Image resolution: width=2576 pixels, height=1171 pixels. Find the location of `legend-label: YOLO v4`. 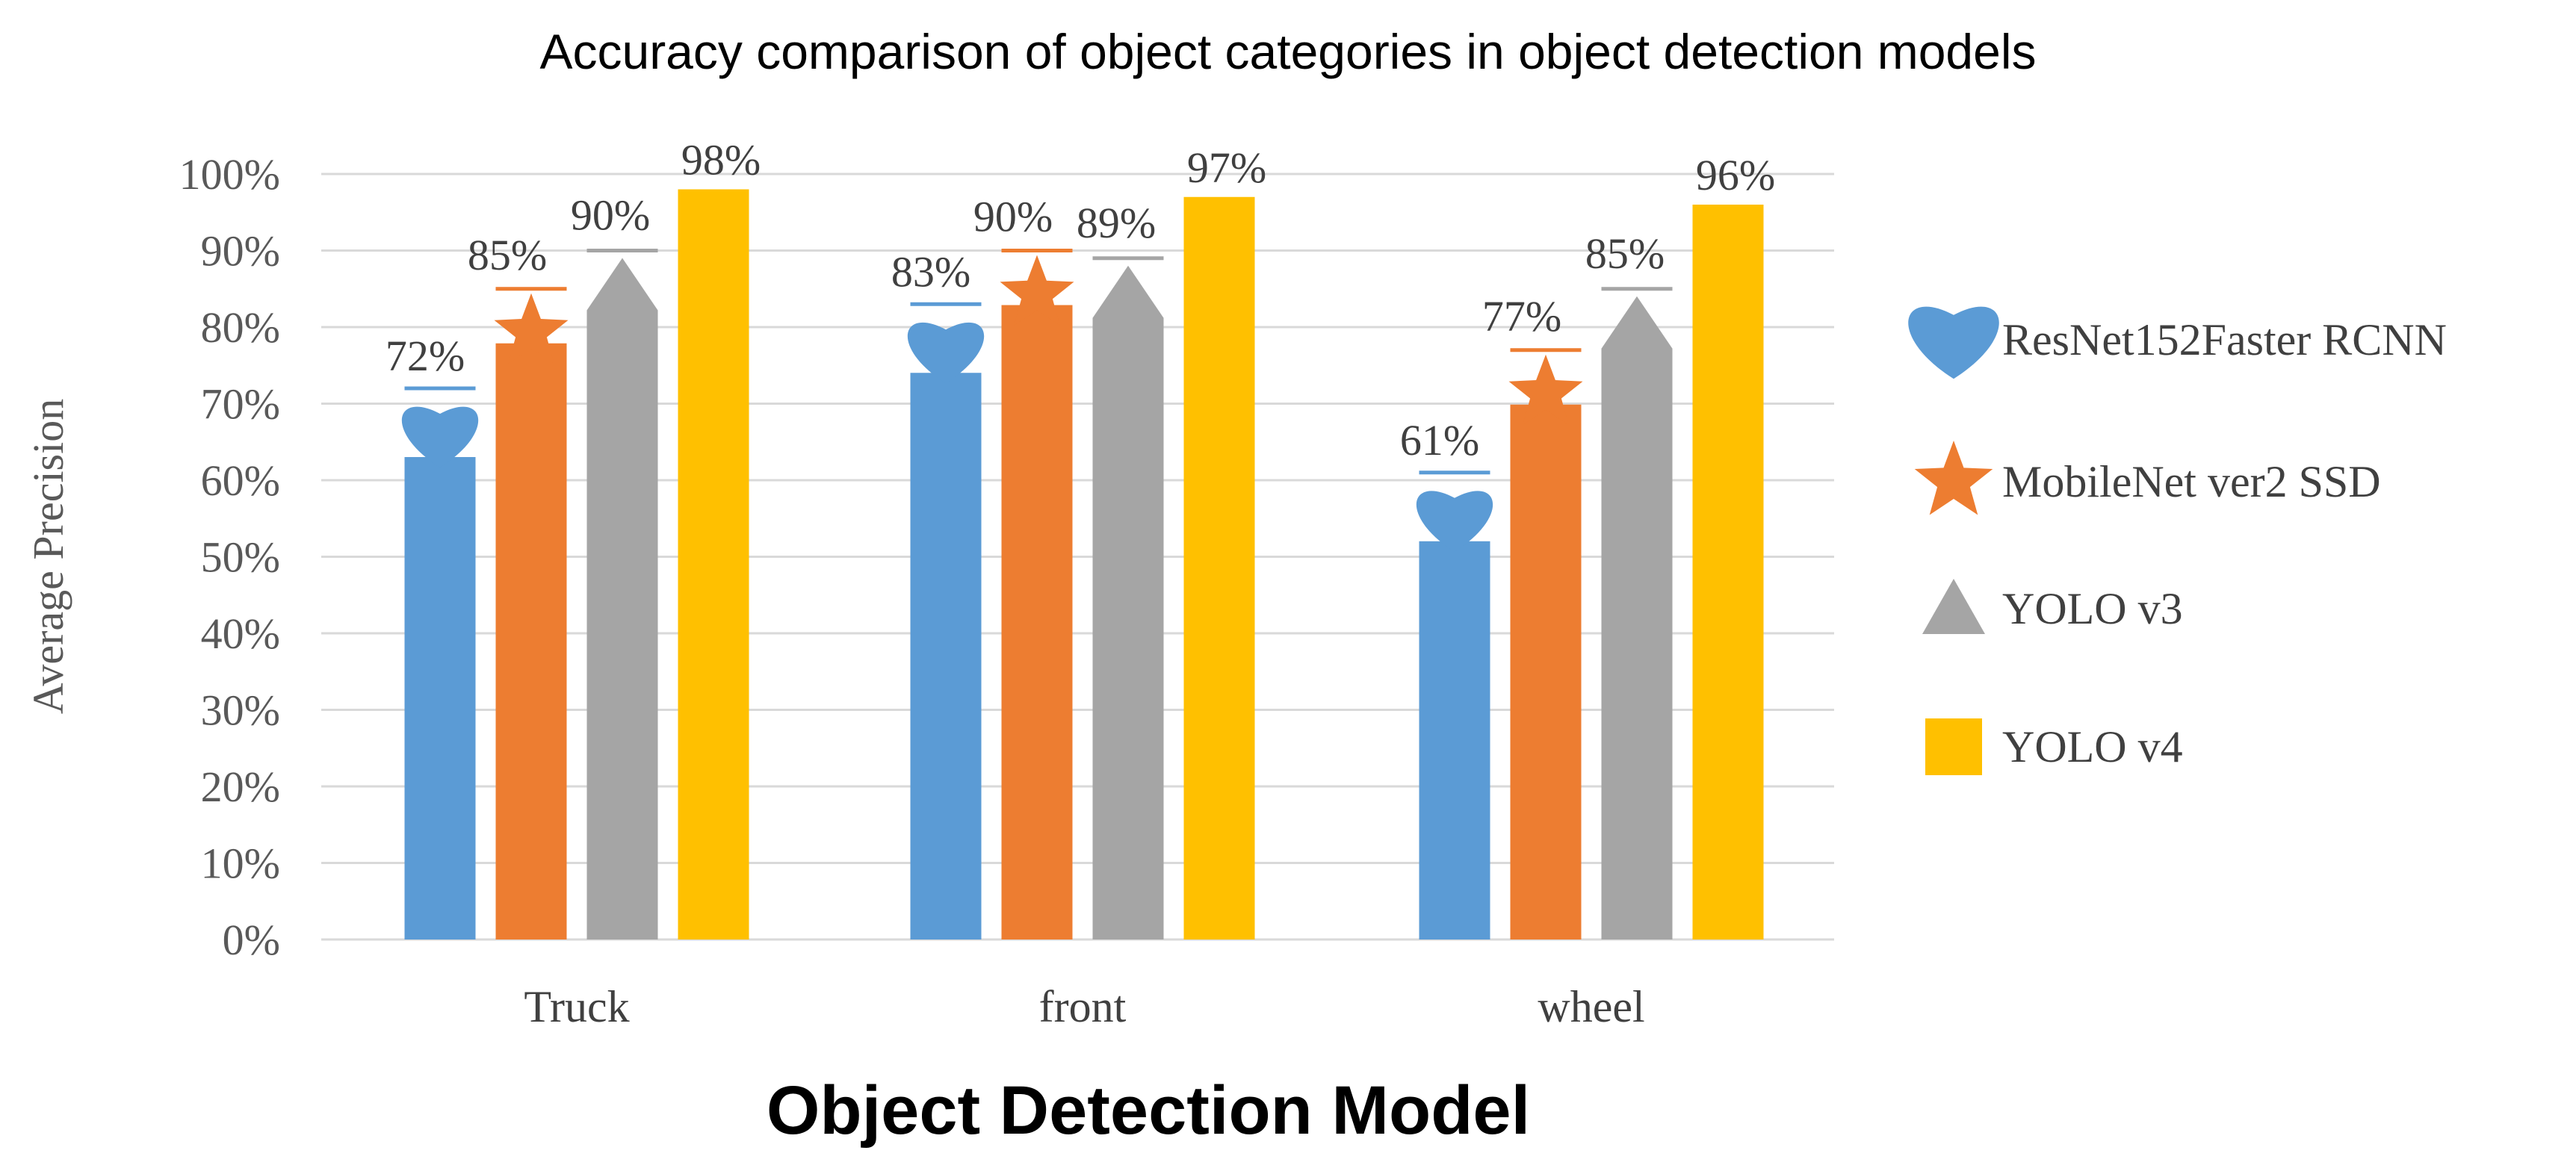

legend-label: YOLO v4 is located at coordinates (2092, 746).